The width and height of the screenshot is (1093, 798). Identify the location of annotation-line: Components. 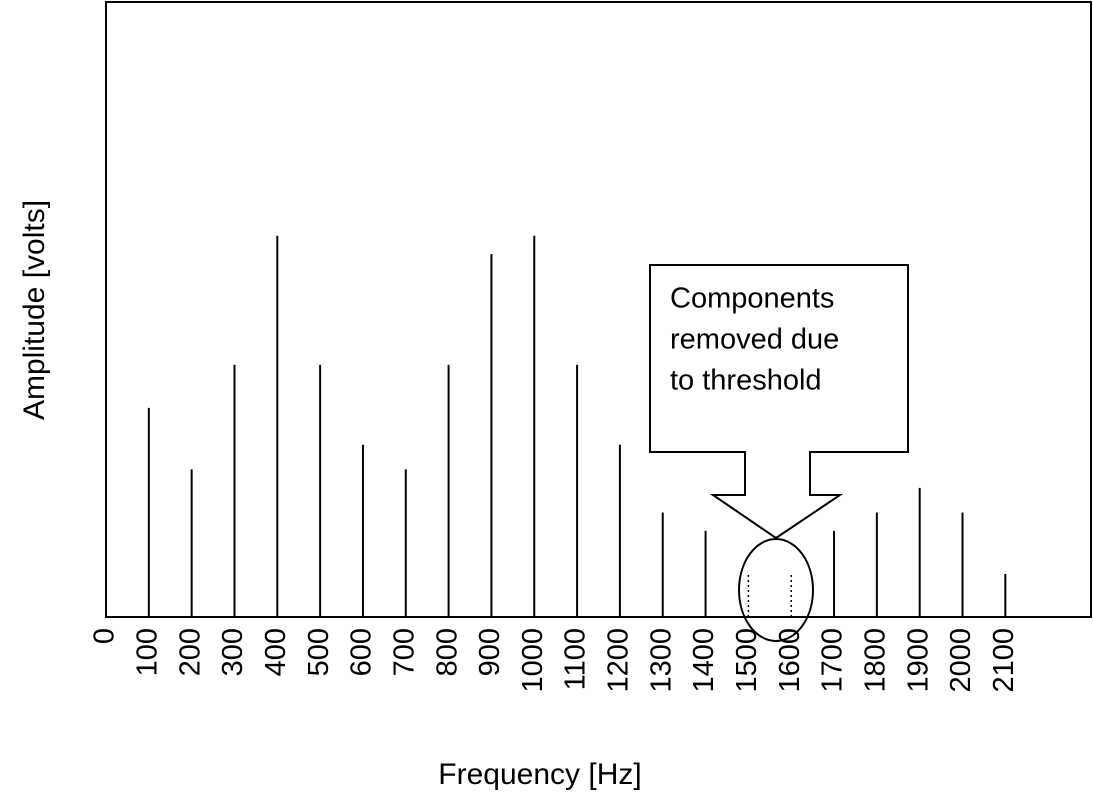
(752, 299).